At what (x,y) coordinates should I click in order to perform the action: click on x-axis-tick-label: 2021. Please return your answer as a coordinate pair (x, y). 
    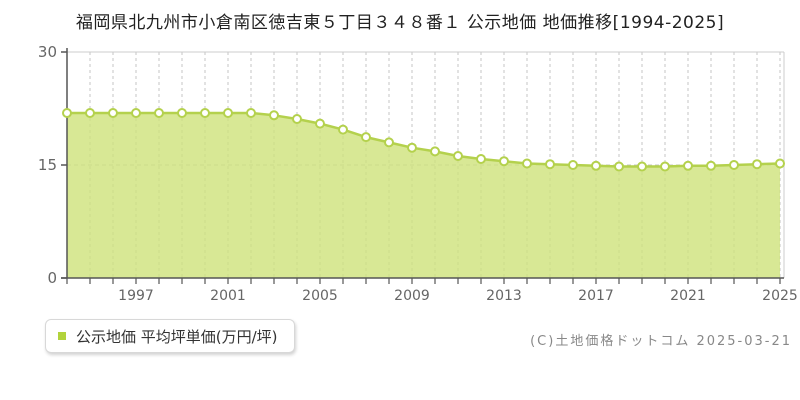
    Looking at the image, I should click on (688, 296).